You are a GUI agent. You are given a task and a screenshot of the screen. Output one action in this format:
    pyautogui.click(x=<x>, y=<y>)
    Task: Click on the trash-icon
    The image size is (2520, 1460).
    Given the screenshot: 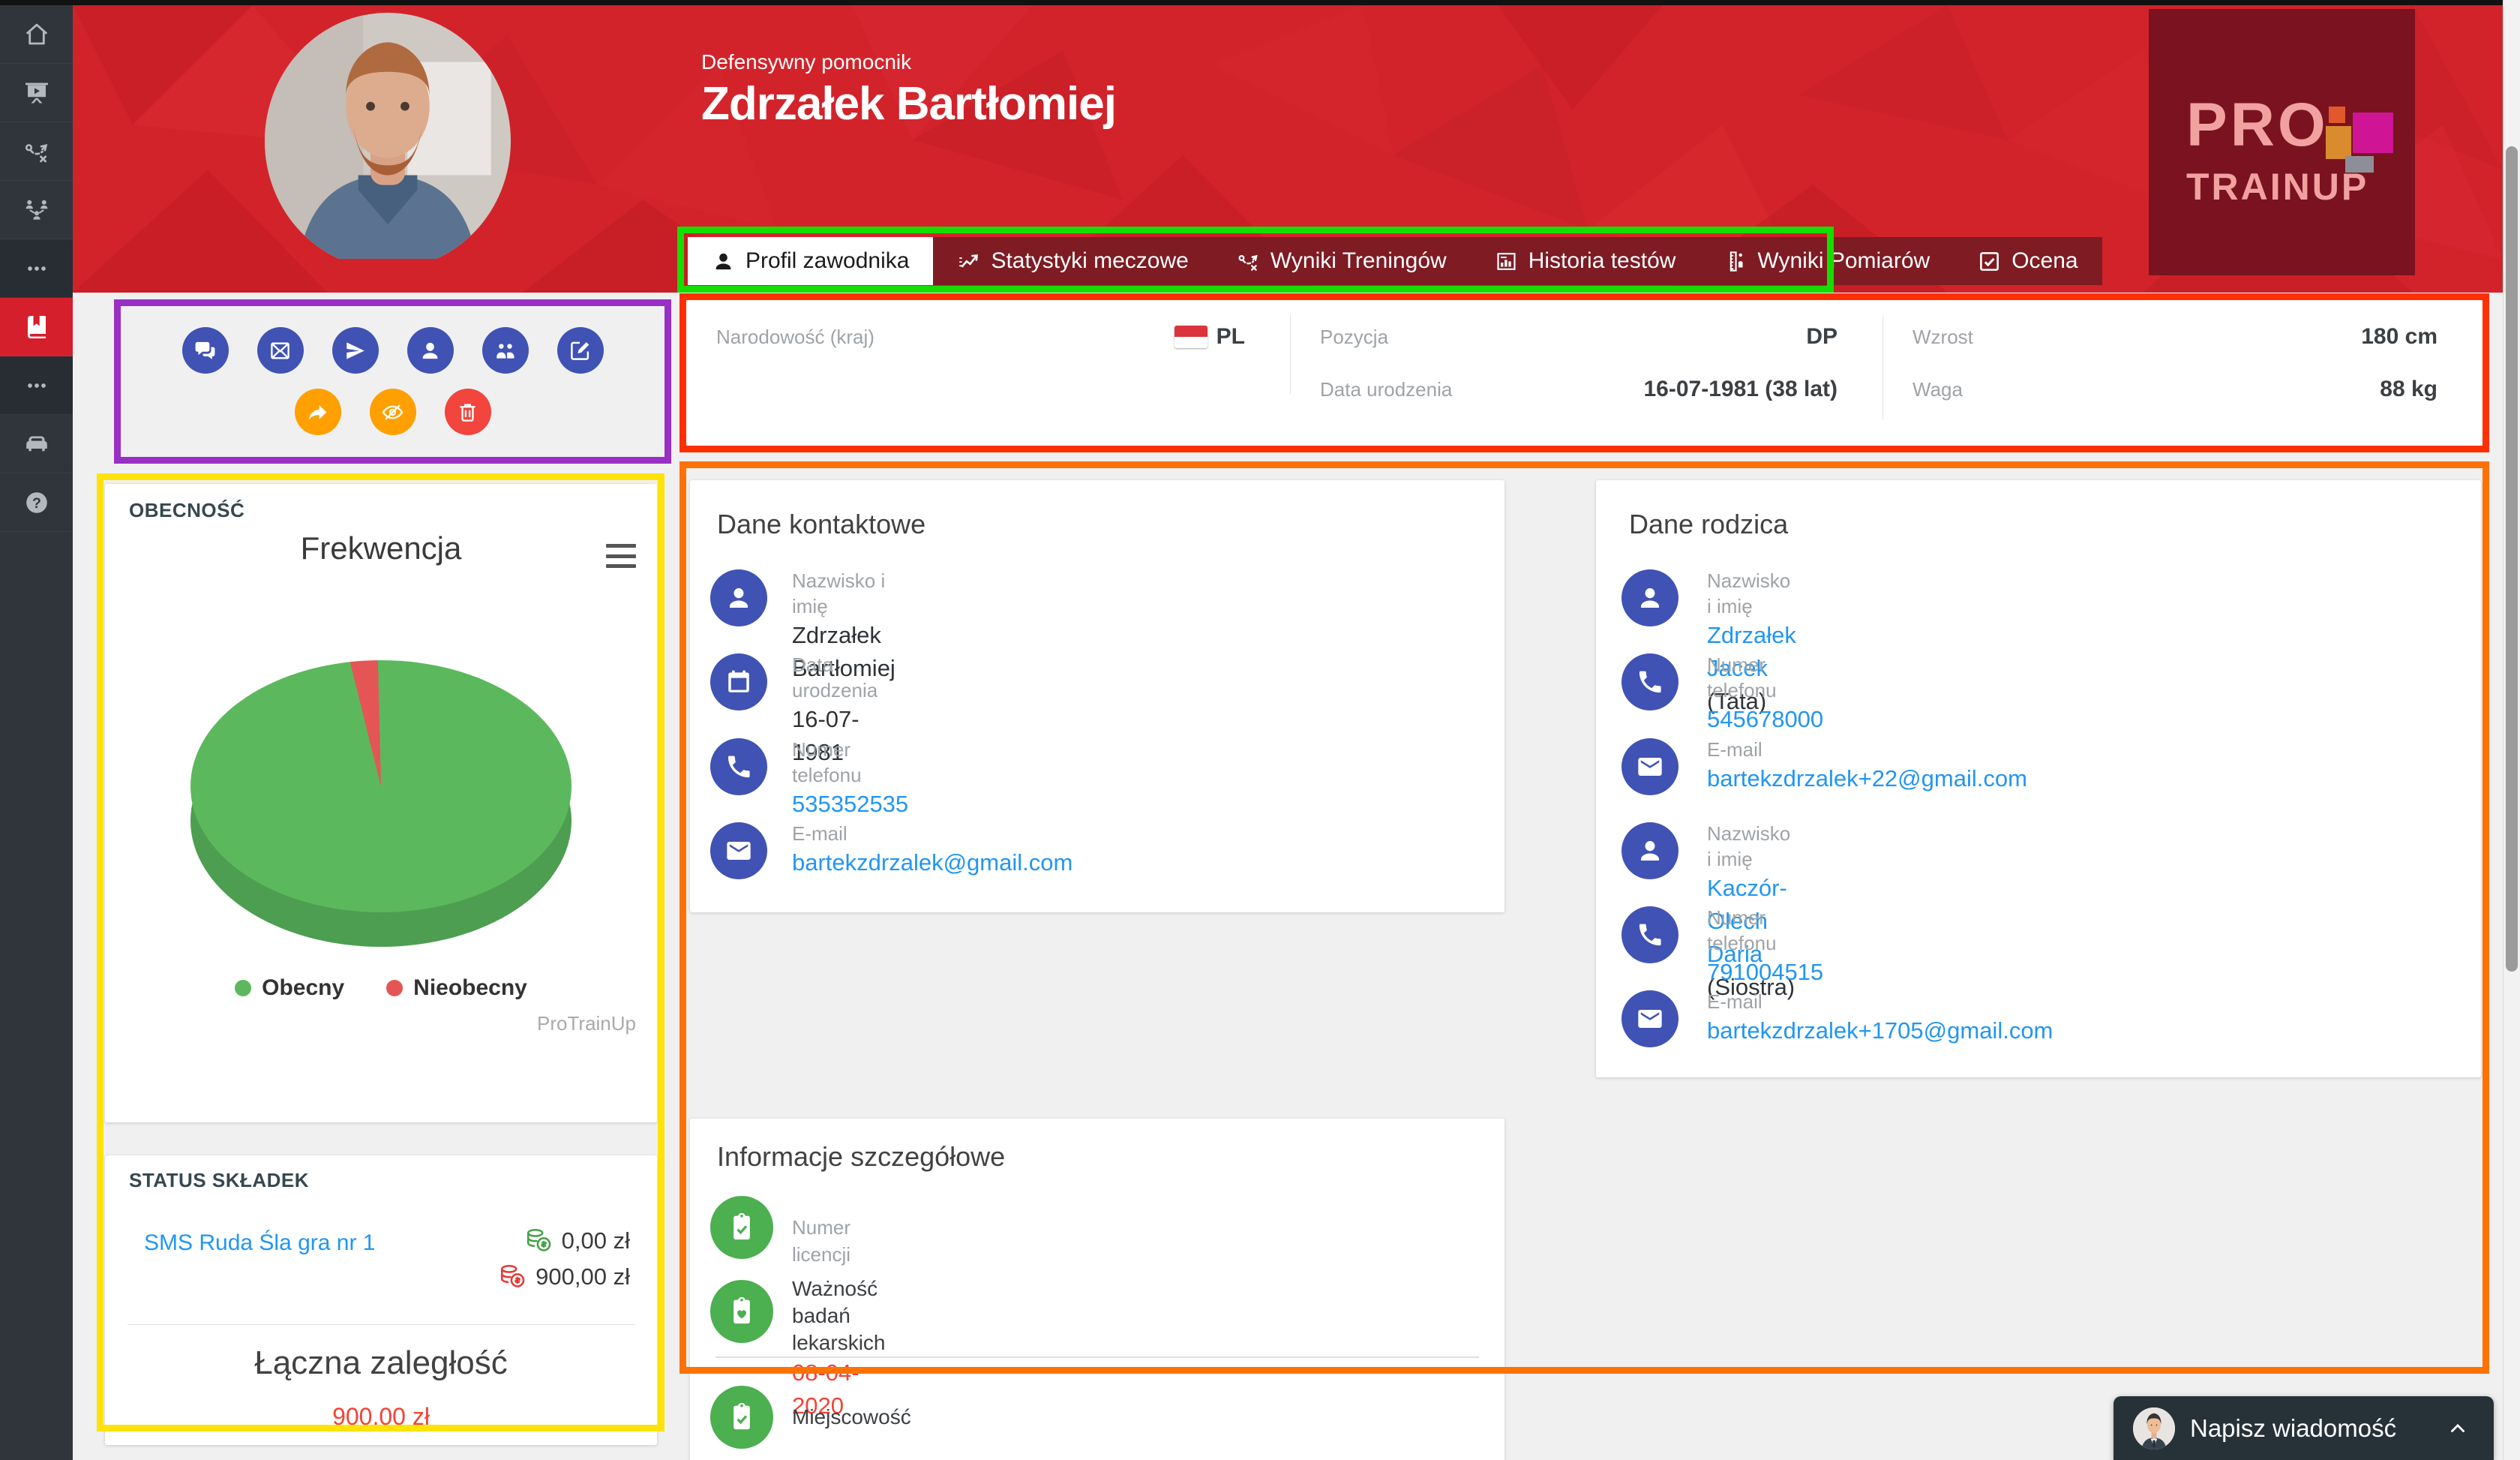 What is the action you would take?
    pyautogui.click(x=467, y=412)
    